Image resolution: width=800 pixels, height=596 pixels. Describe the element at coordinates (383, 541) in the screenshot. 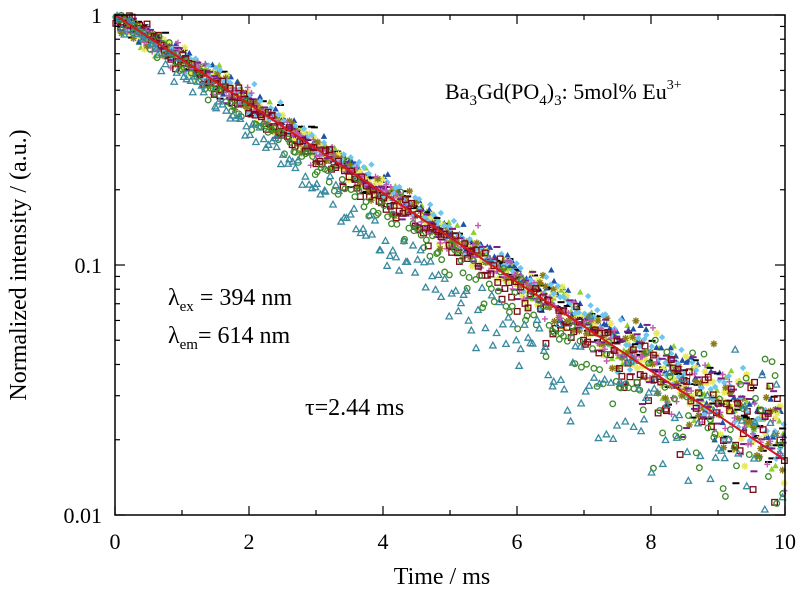

I see `x-tick-label-4: 4` at that location.